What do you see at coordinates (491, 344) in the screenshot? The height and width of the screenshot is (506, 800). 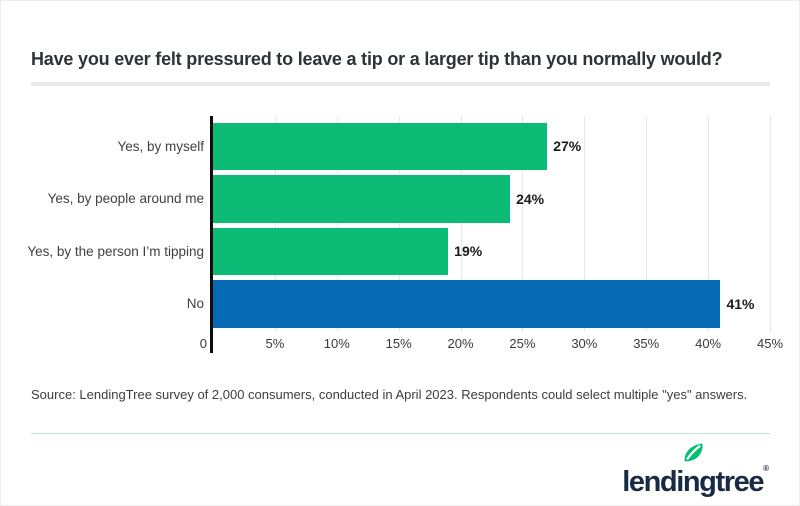 I see `value-axis: 0 5% 10% 15% 20% 25% 30% 35% 40% 45%` at bounding box center [491, 344].